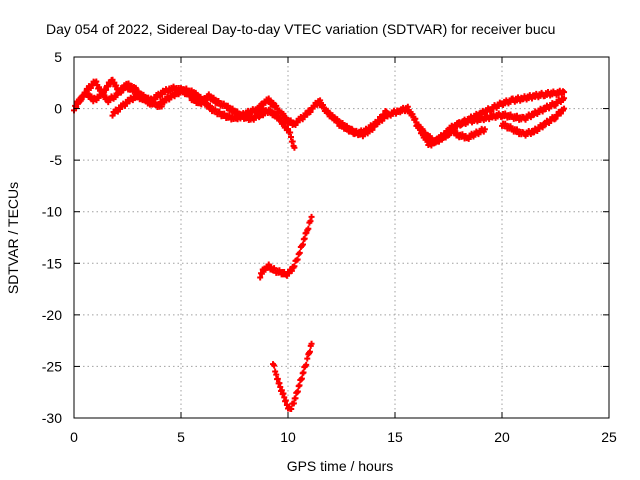 The image size is (640, 480). Describe the element at coordinates (74, 437) in the screenshot. I see `x-tick-label: 0` at that location.